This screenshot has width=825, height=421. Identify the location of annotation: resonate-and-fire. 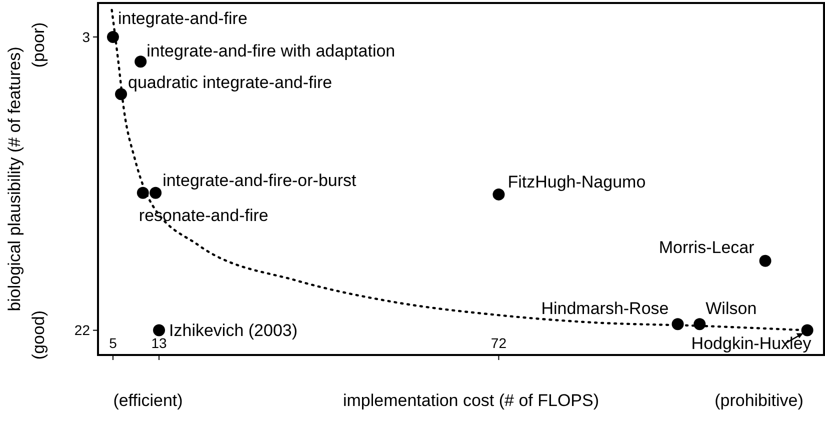
(203, 215).